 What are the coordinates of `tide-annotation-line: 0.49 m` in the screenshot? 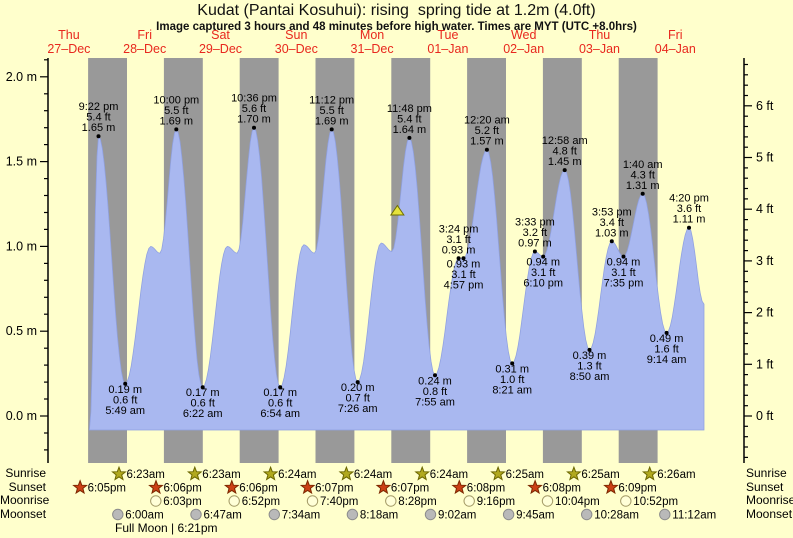 It's located at (667, 339).